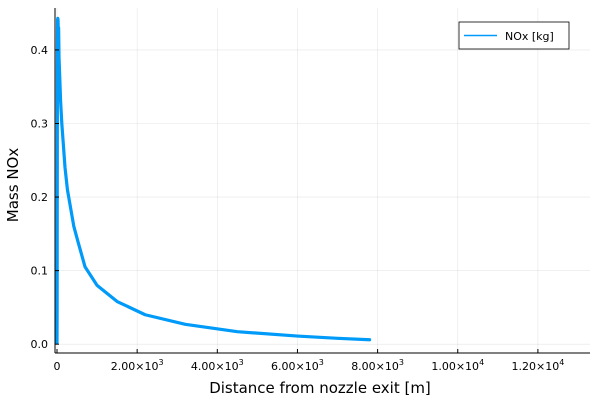 This screenshot has width=600, height=400. I want to click on y-tick-label: 0.2, so click(40, 197).